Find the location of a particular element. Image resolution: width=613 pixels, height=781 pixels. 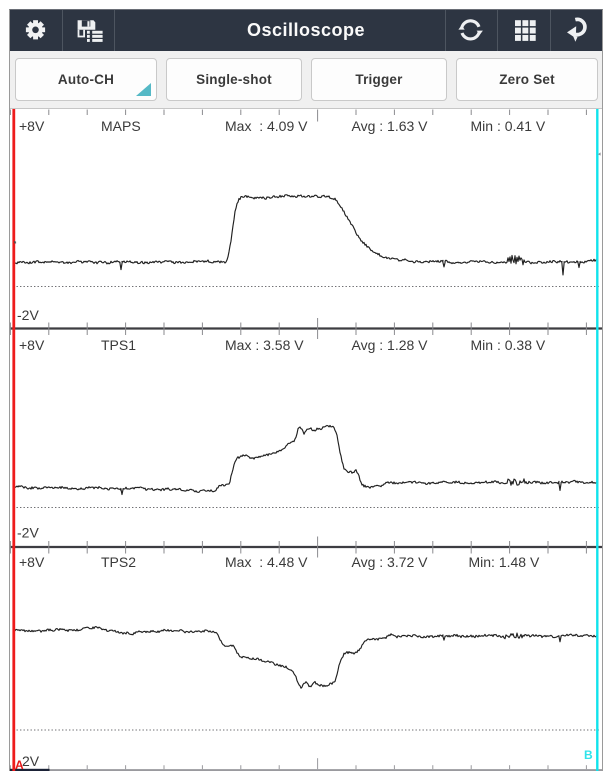

svg-text: 2V is located at coordinates (31, 761).